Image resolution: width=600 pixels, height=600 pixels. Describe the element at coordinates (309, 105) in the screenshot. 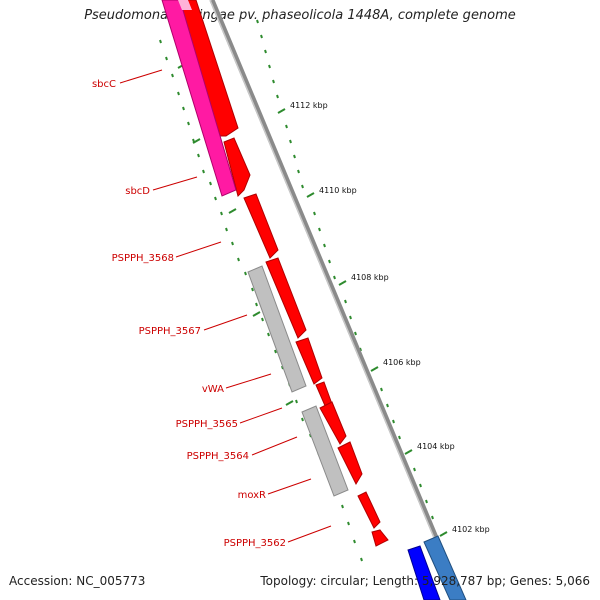

I see `tick-label: 4112 kbp` at that location.